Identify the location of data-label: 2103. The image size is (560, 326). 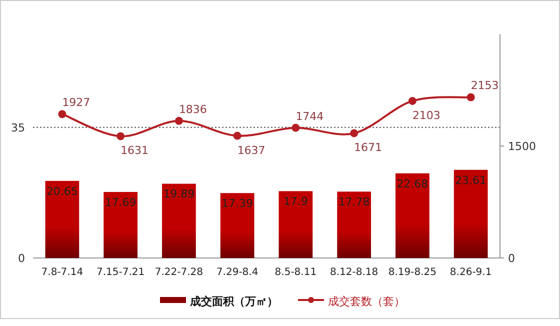
(426, 115).